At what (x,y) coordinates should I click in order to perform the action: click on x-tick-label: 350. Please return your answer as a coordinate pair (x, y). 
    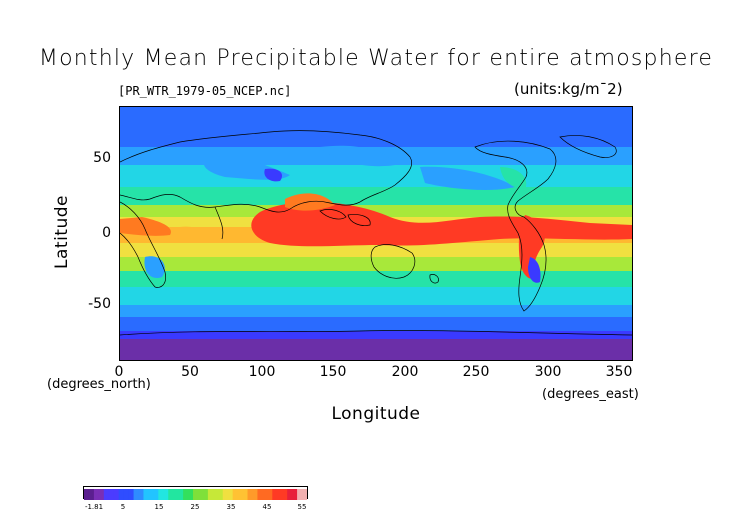
    Looking at the image, I should click on (619, 372).